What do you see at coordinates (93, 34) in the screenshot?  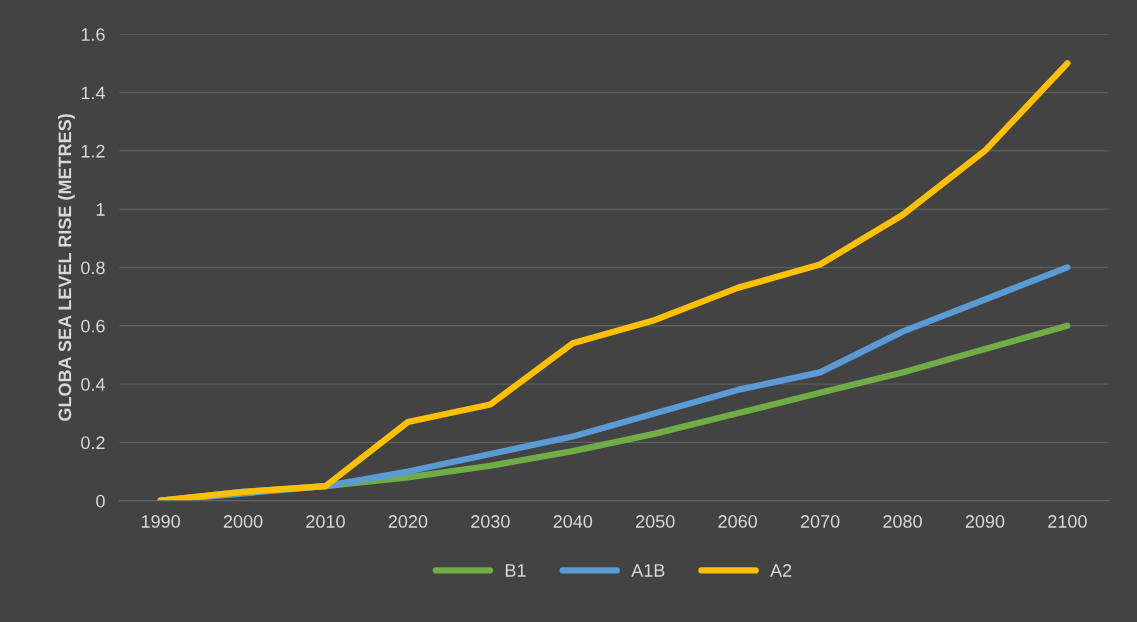 I see `y-tick-label: 1.6` at bounding box center [93, 34].